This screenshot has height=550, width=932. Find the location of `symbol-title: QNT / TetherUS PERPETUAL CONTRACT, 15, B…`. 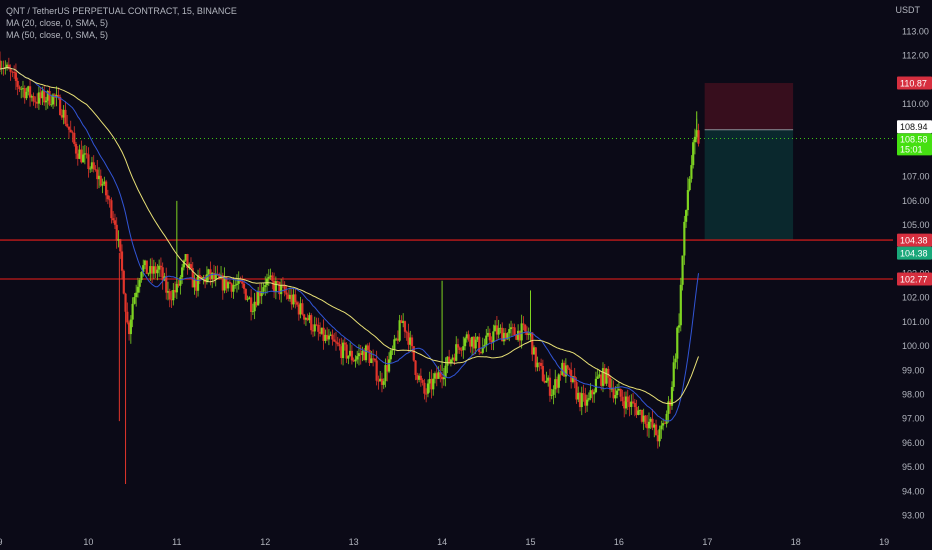

symbol-title: QNT / TetherUS PERPETUAL CONTRACT, 15, B… is located at coordinates (121, 11).